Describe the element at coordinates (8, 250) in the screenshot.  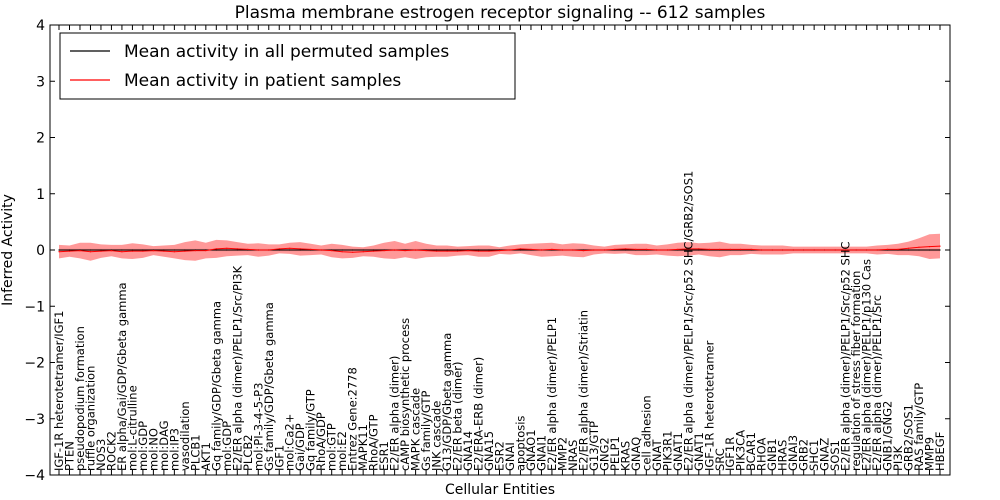
I see `y-axis-label: Inferred Activity` at that location.